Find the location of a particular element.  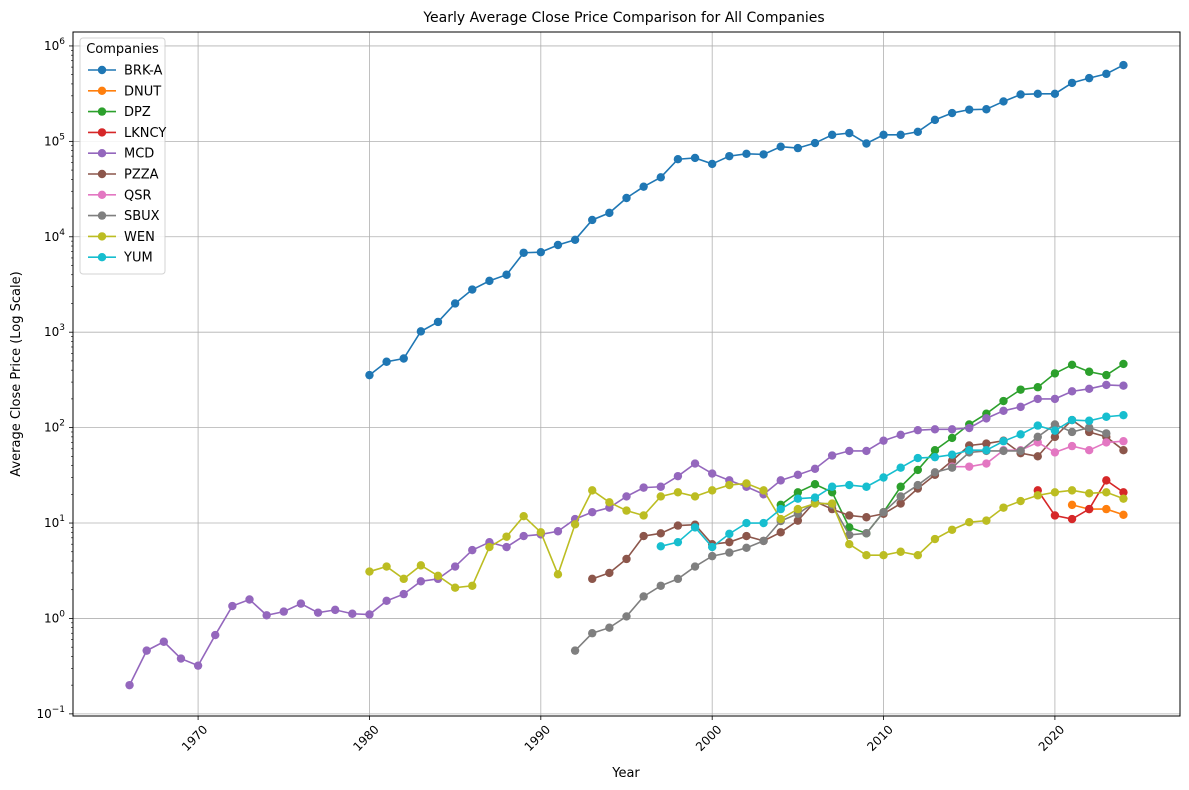

series-wen is located at coordinates (746, 535).